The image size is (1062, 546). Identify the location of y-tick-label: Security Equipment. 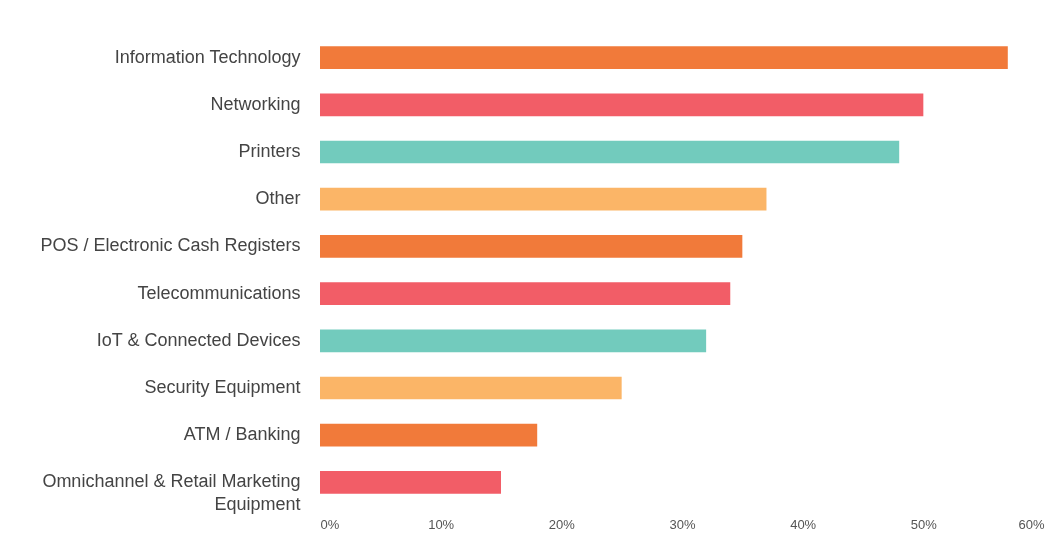
(222, 387).